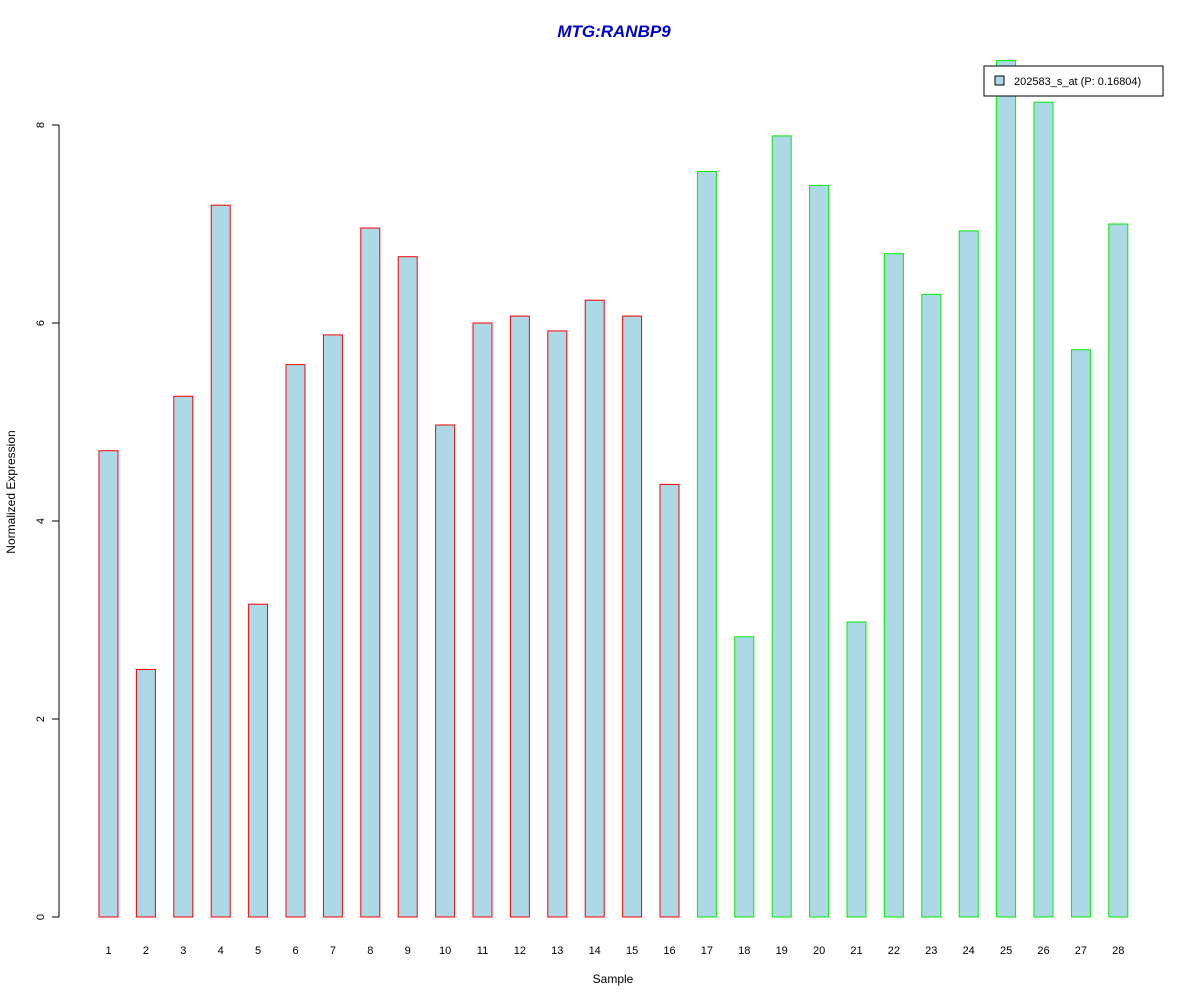  Describe the element at coordinates (41, 323) in the screenshot. I see `y-tick-label: 6` at that location.